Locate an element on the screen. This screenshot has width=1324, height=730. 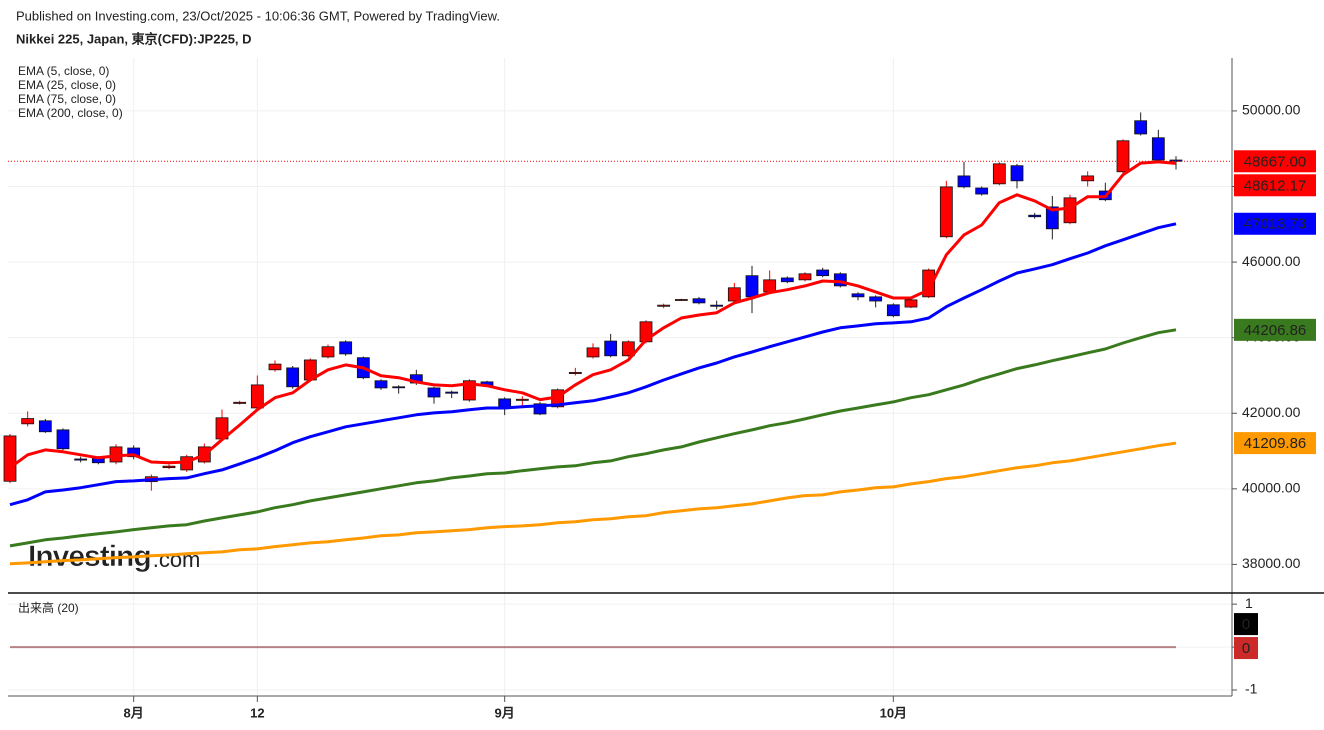
ema-value-label: 48612.17 is located at coordinates (1275, 185).